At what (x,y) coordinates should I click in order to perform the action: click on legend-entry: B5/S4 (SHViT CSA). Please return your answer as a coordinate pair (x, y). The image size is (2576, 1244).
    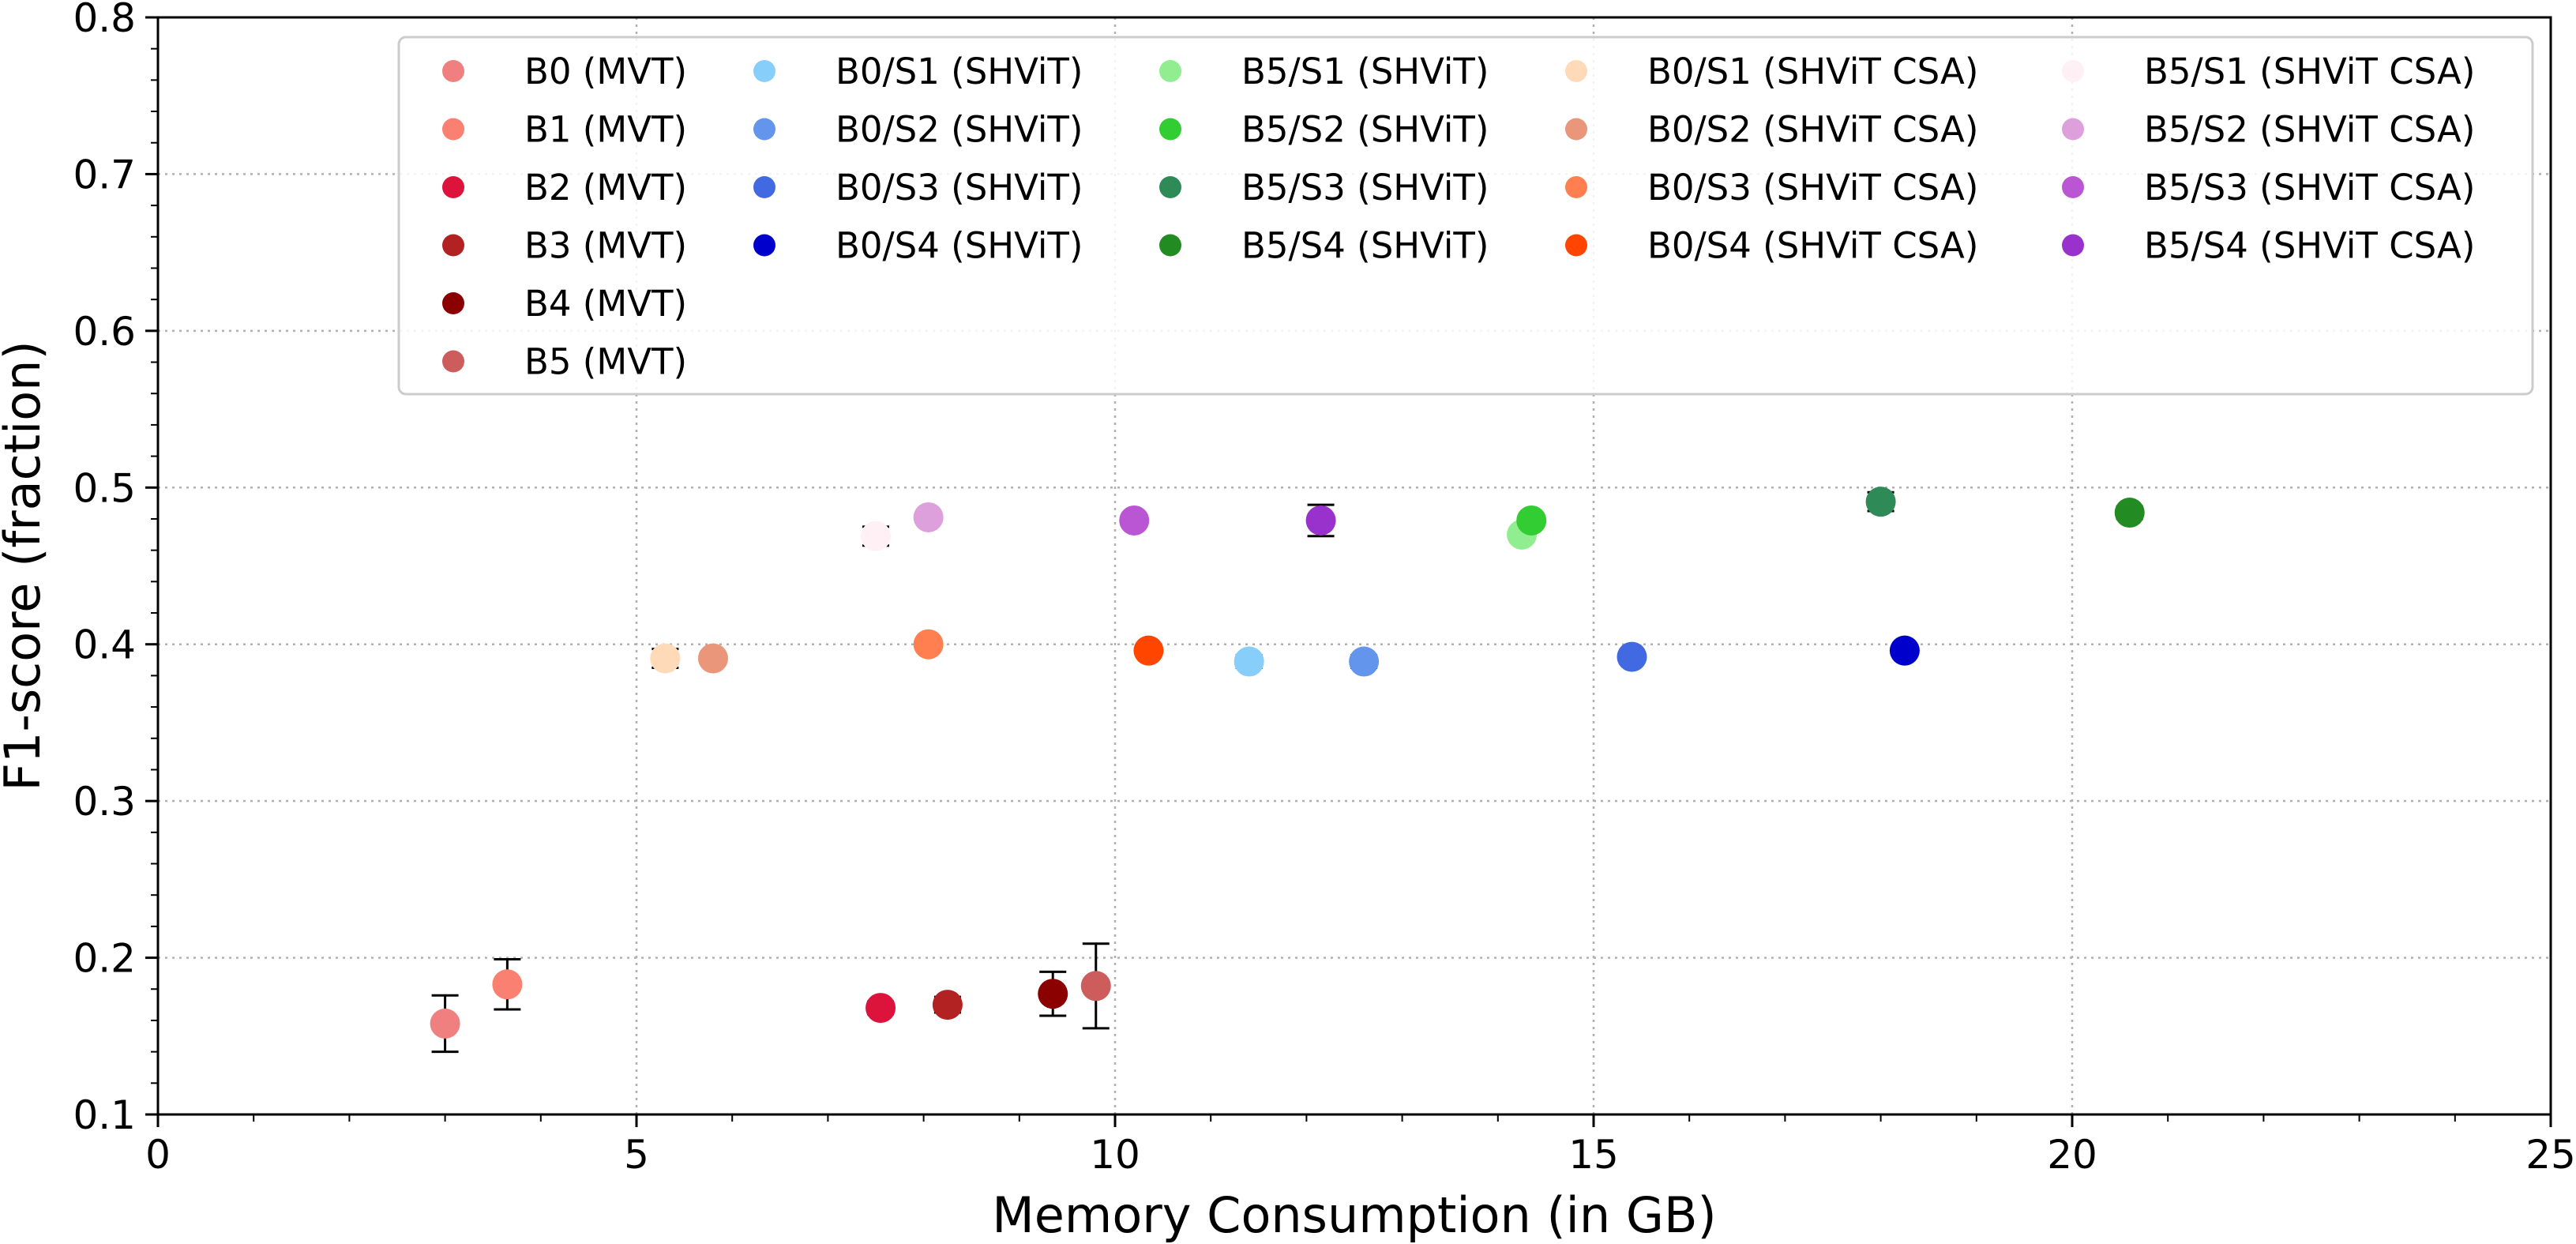
    Looking at the image, I should click on (2268, 246).